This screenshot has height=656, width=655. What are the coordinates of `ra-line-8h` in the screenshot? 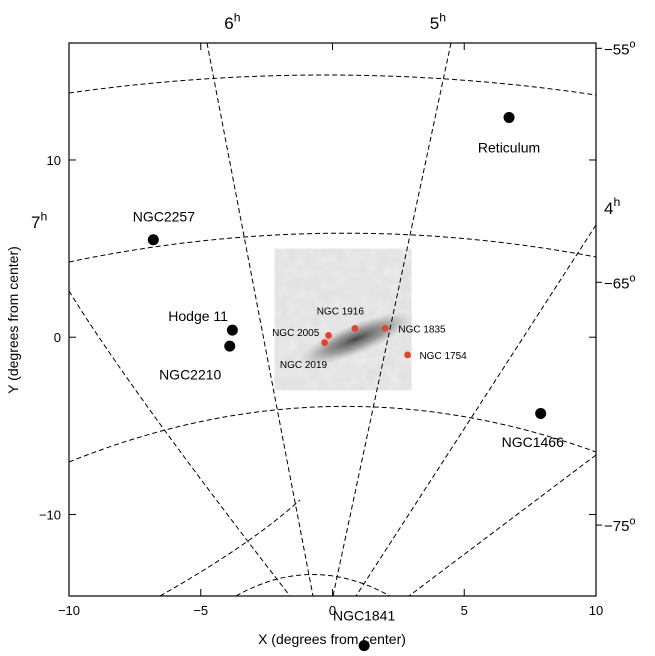 It's located at (230, 547).